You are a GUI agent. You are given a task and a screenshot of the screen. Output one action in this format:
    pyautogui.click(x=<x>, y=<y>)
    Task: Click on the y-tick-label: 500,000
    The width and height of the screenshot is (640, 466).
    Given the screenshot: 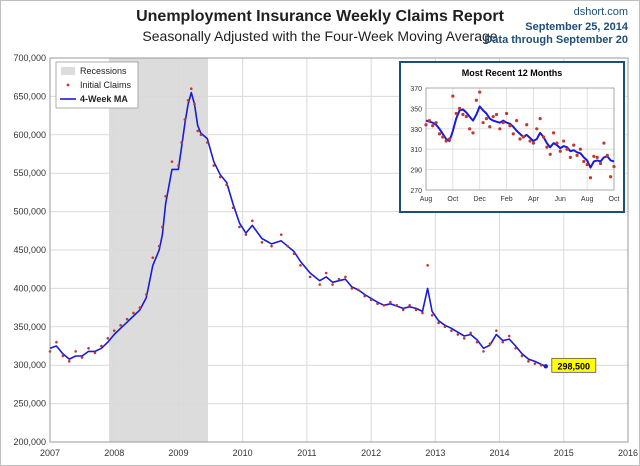 What is the action you would take?
    pyautogui.click(x=29, y=212)
    